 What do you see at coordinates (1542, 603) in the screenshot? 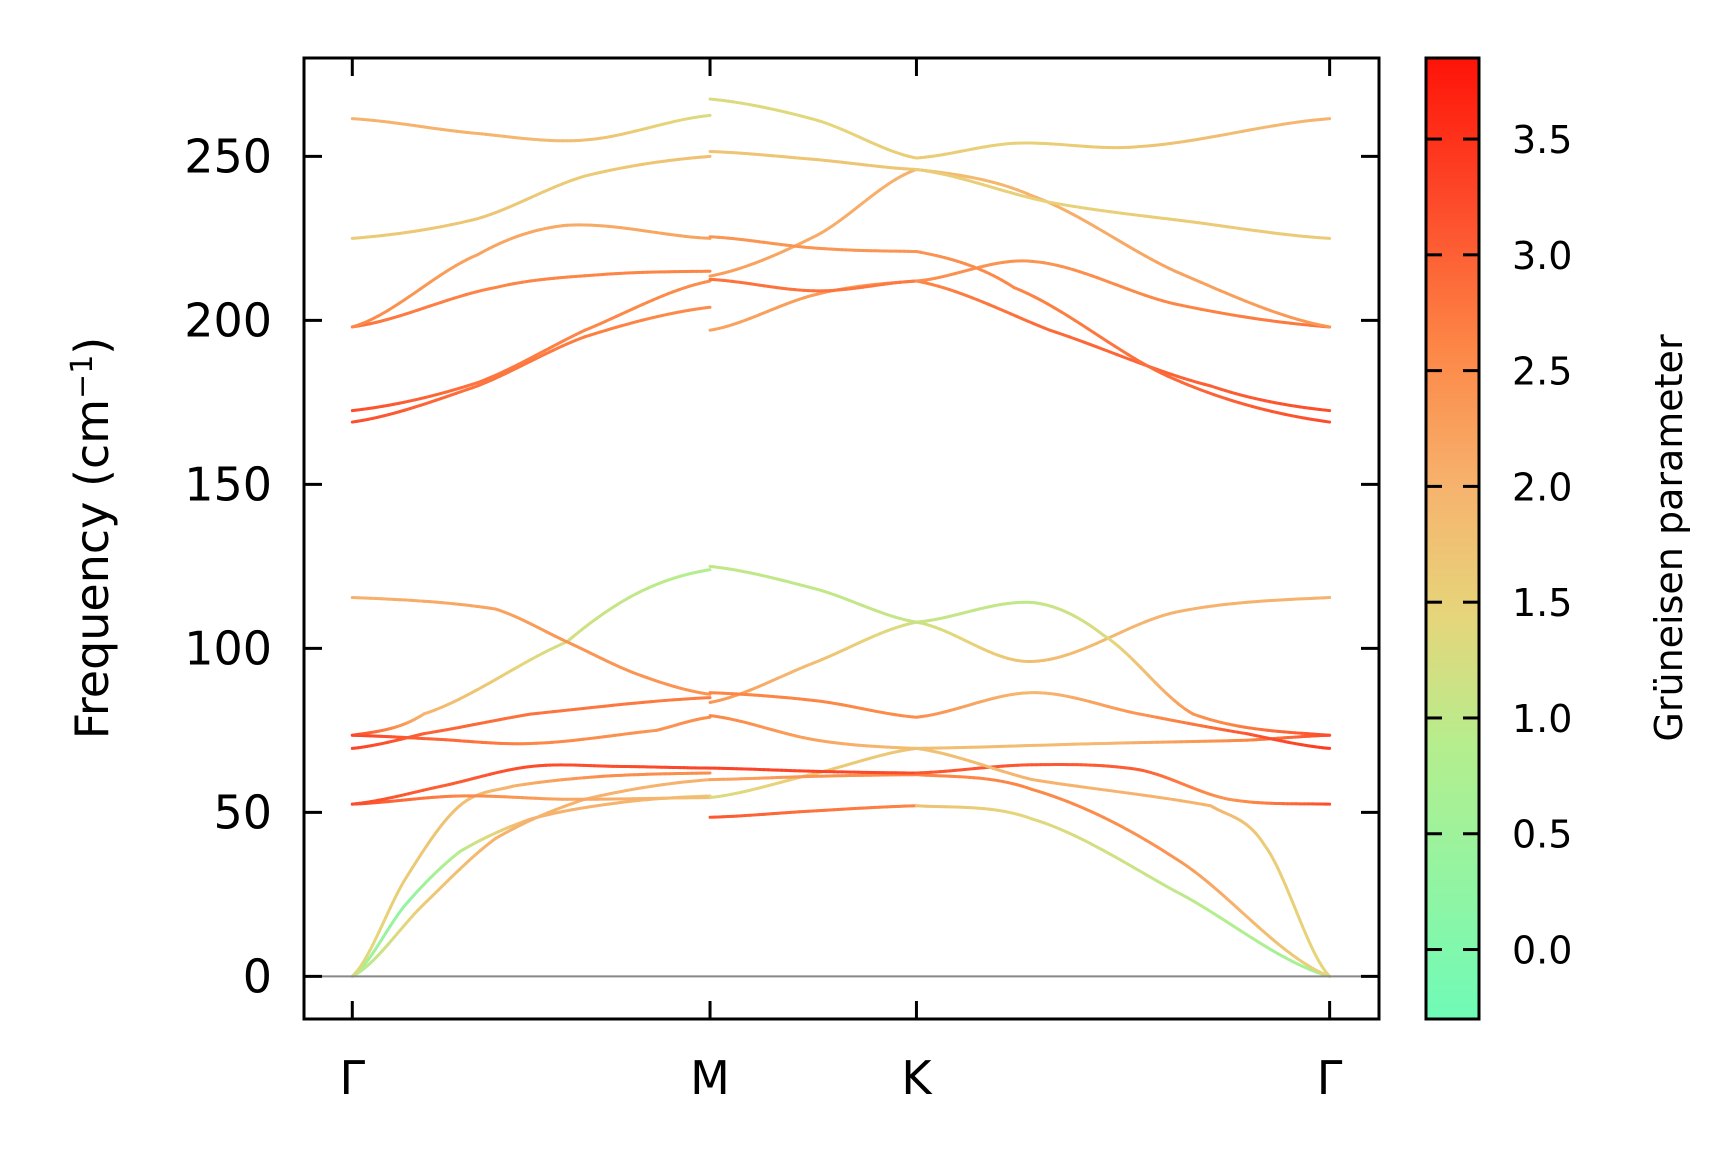
I see `colorbar-tick-label: 1.5` at bounding box center [1542, 603].